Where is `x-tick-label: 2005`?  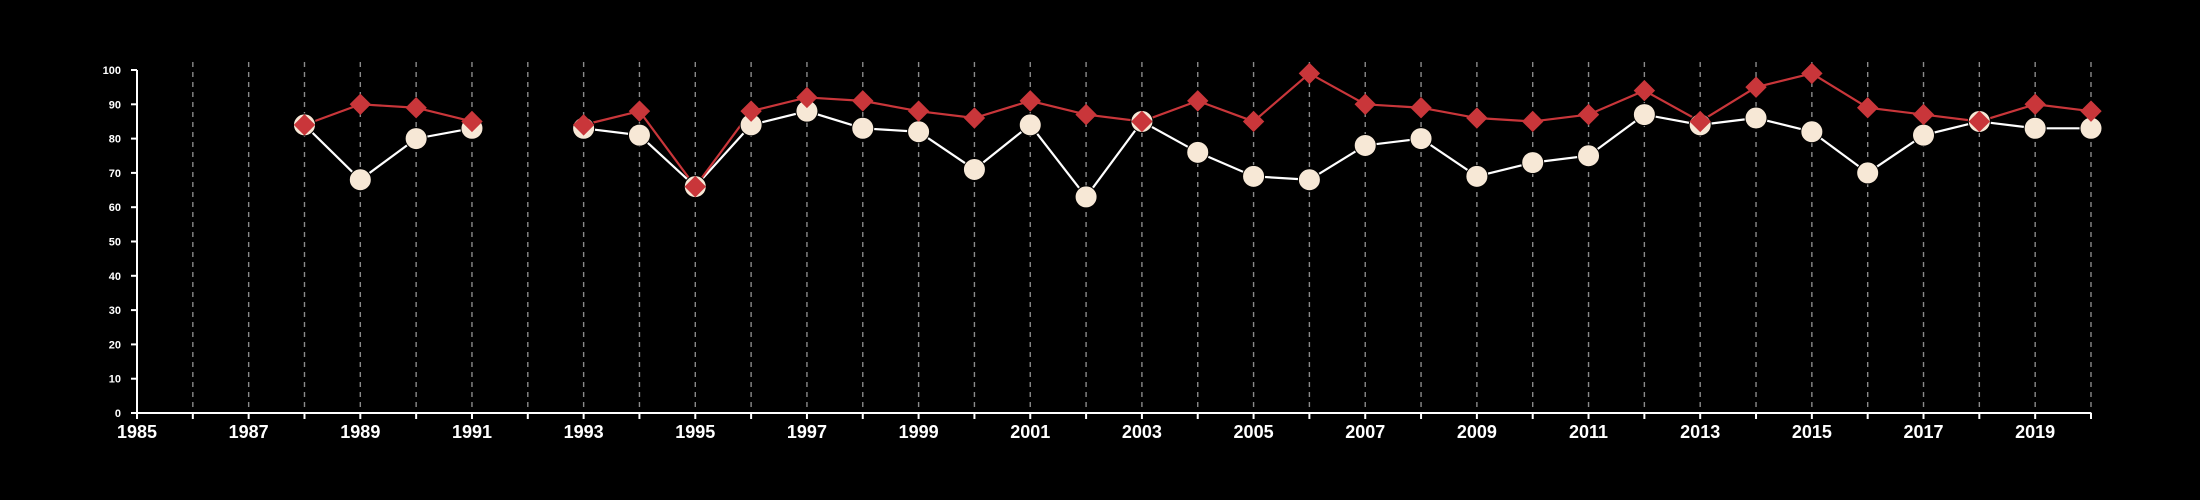
x-tick-label: 2005 is located at coordinates (1254, 432).